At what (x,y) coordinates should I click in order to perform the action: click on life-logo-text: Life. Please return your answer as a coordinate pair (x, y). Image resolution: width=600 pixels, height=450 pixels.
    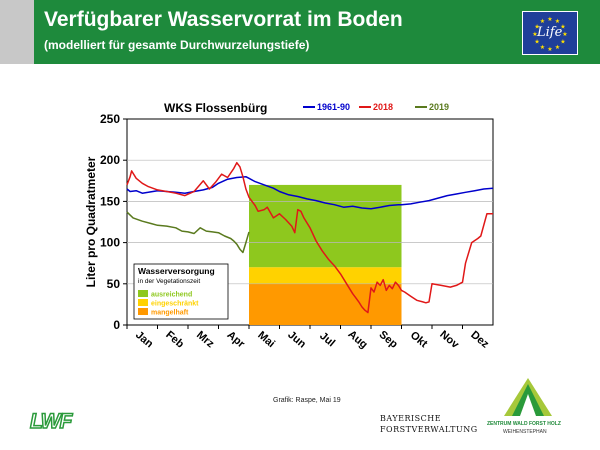
    Looking at the image, I should click on (550, 32).